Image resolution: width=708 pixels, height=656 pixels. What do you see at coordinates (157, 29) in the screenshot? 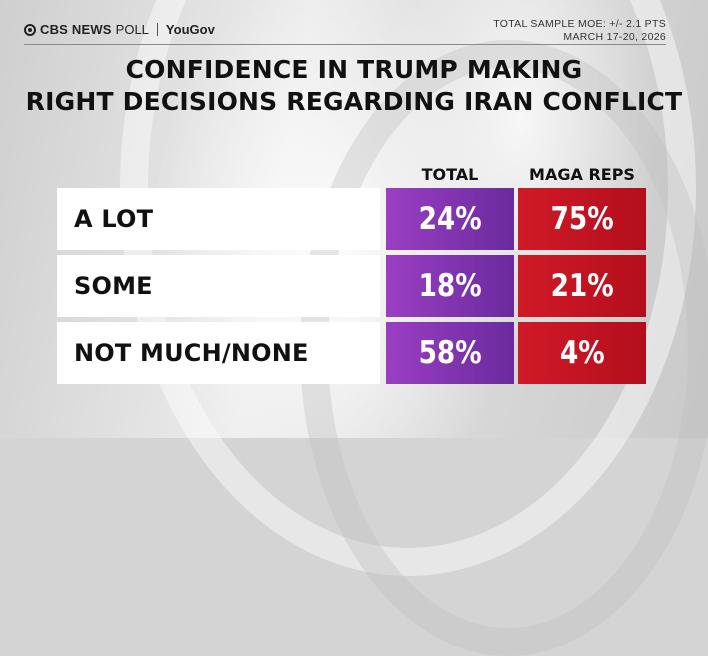
I see `logo-divider` at bounding box center [157, 29].